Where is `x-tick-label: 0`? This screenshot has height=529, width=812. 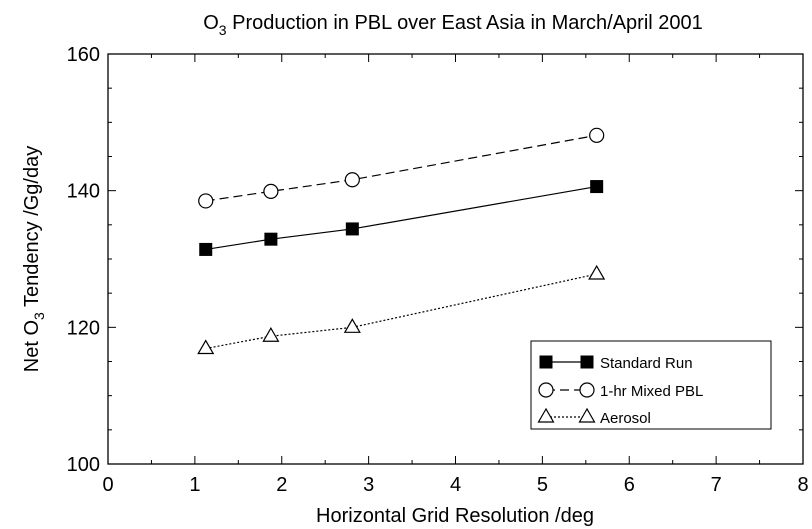 x-tick-label: 0 is located at coordinates (107, 485).